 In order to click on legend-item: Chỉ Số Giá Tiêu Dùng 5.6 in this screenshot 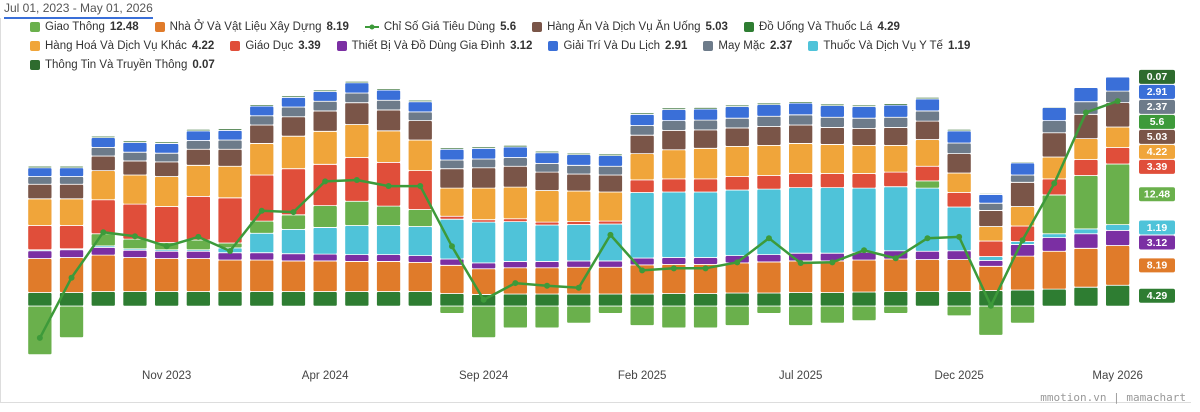, I will do `click(440, 27)`.